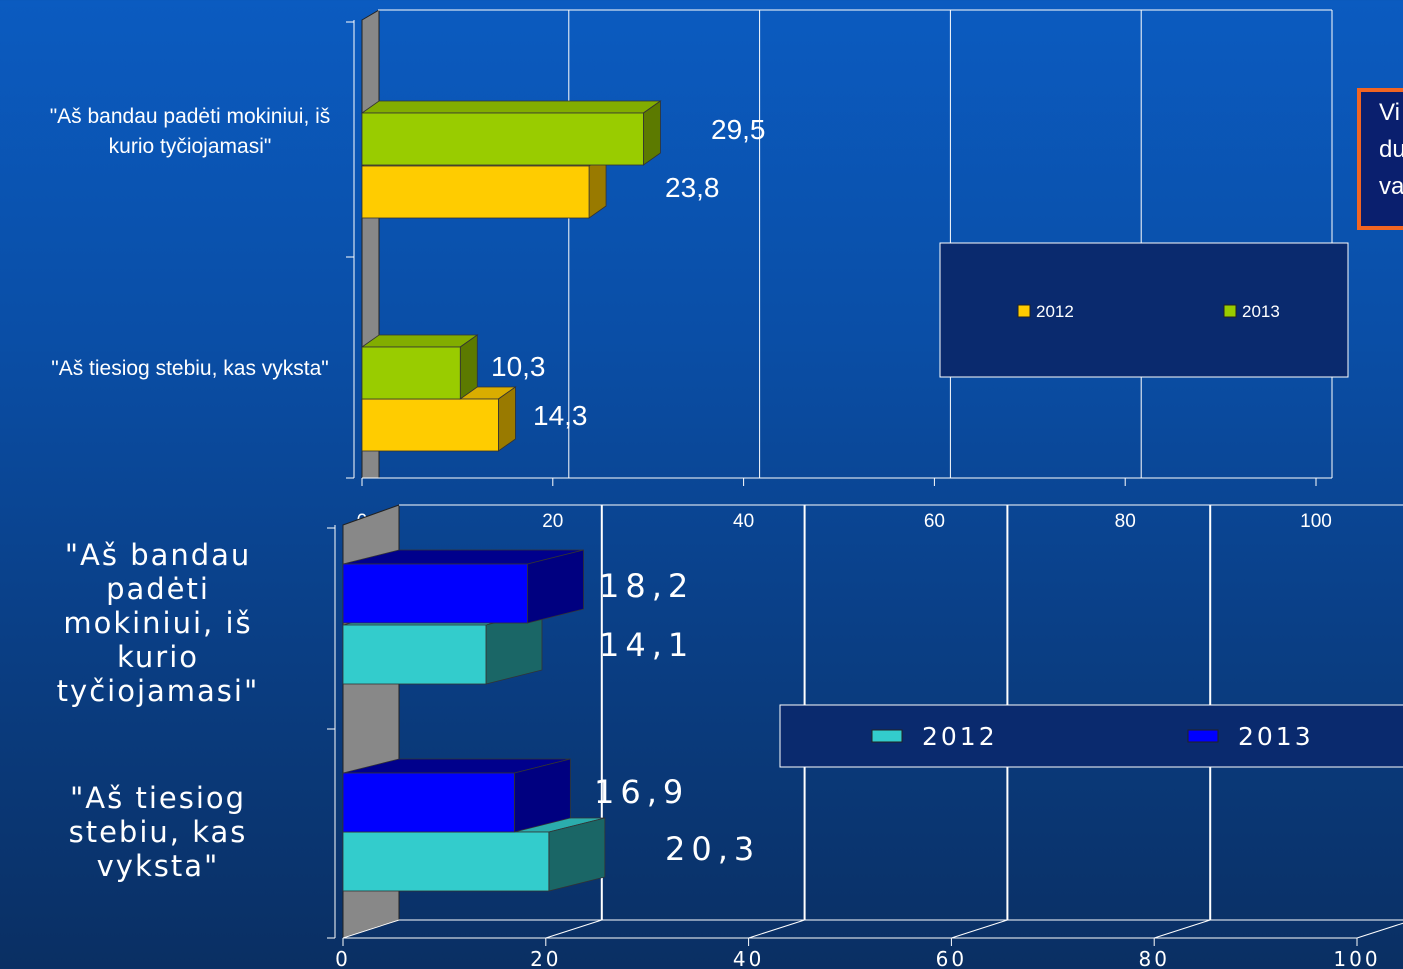 The width and height of the screenshot is (1403, 969). What do you see at coordinates (692, 187) in the screenshot?
I see `data-label: 23,8` at bounding box center [692, 187].